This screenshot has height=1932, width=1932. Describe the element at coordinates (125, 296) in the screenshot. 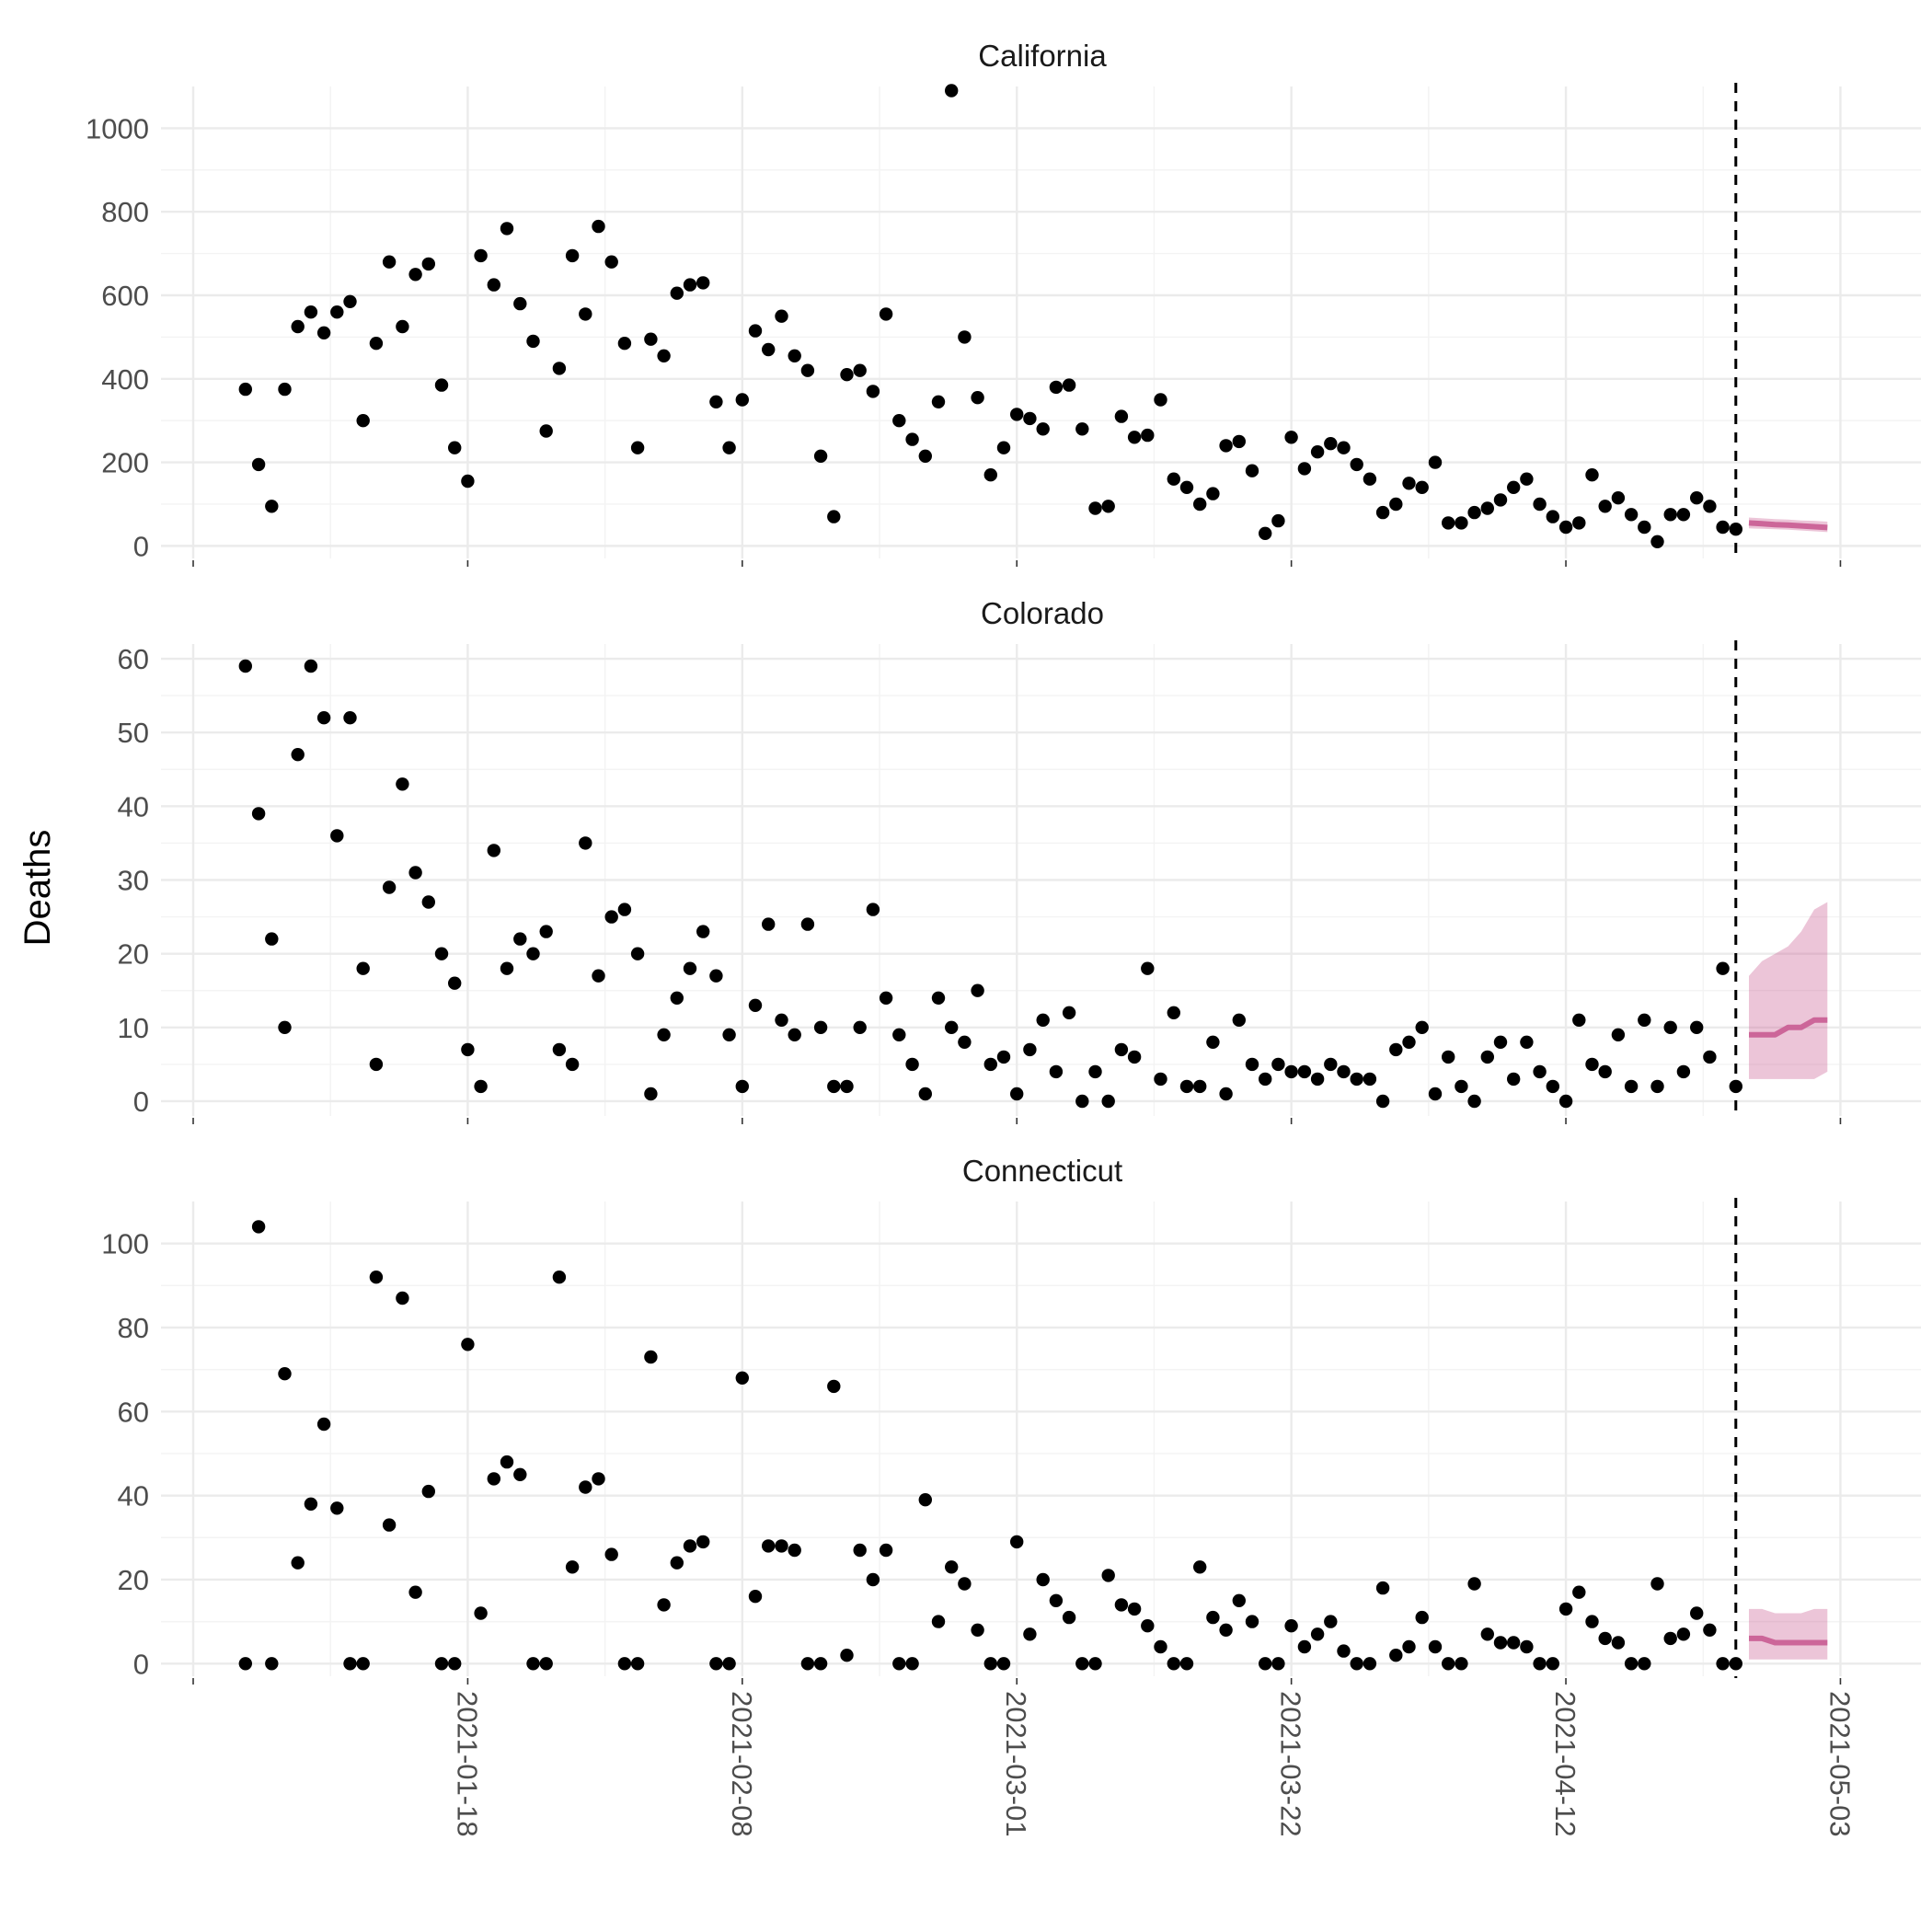

I see `y-tick-label: 600` at that location.